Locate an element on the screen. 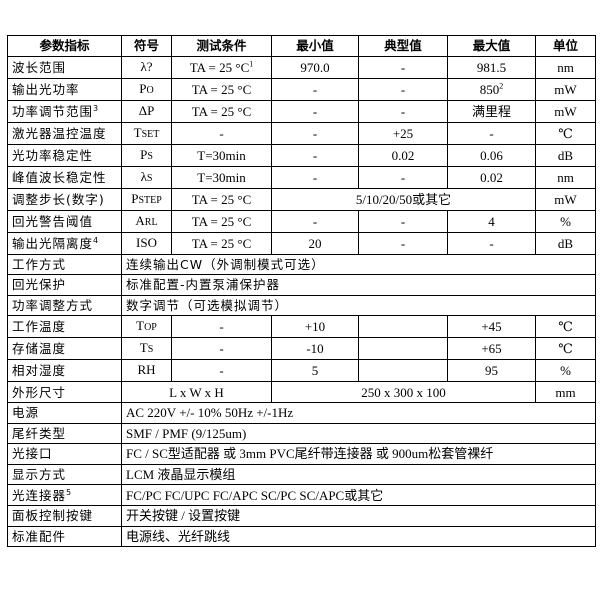 Image resolution: width=600 pixels, height=600 pixels. param-name: 工作温度 is located at coordinates (64, 327).